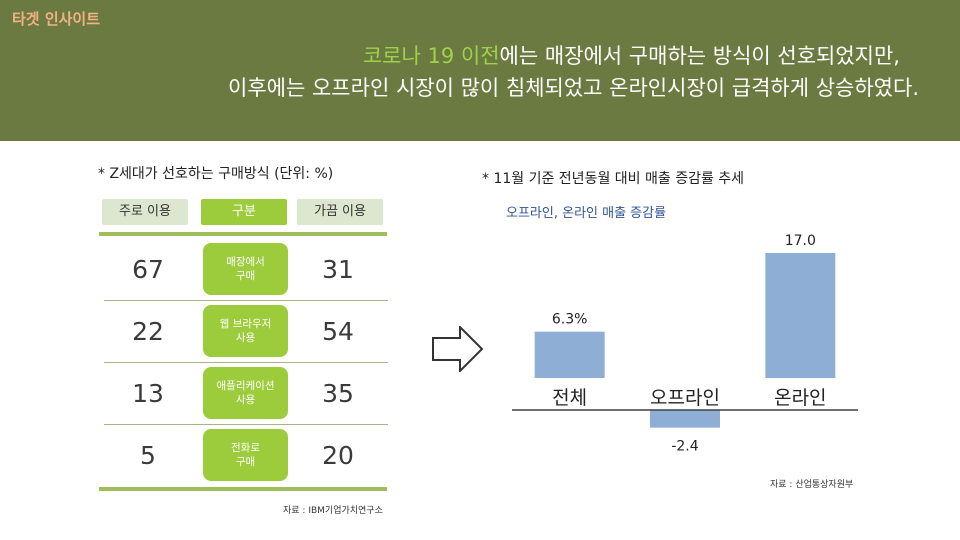  Describe the element at coordinates (340, 212) in the screenshot. I see `header-sub-use: 가끔 이용` at that location.